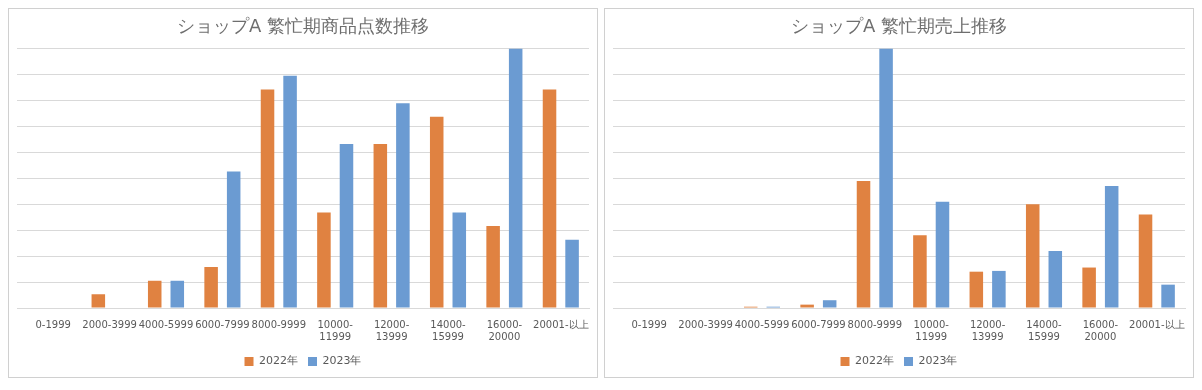 This screenshot has height=390, width=1202. I want to click on chart-title: ショップA 繁忙期売上推移, so click(899, 26).